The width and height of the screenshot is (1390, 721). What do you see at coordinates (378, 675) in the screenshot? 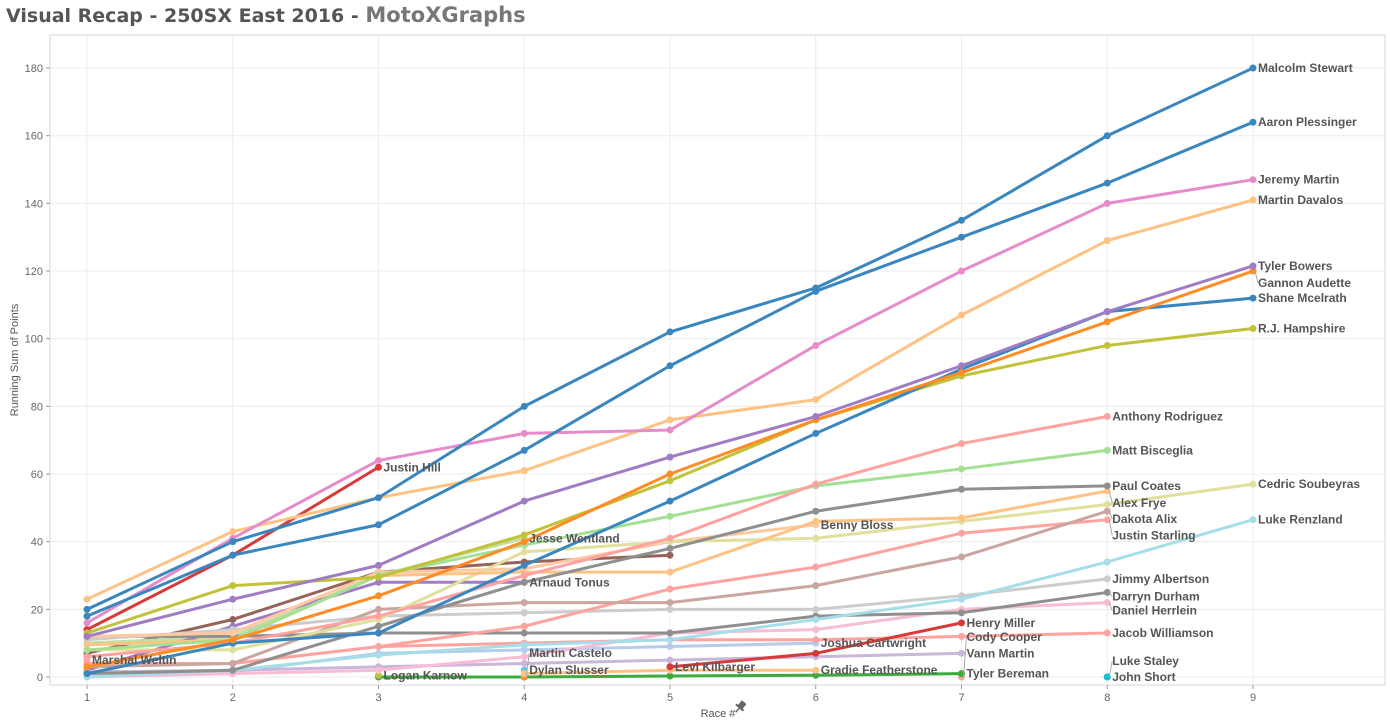
I see `series-logan-karnow` at bounding box center [378, 675].